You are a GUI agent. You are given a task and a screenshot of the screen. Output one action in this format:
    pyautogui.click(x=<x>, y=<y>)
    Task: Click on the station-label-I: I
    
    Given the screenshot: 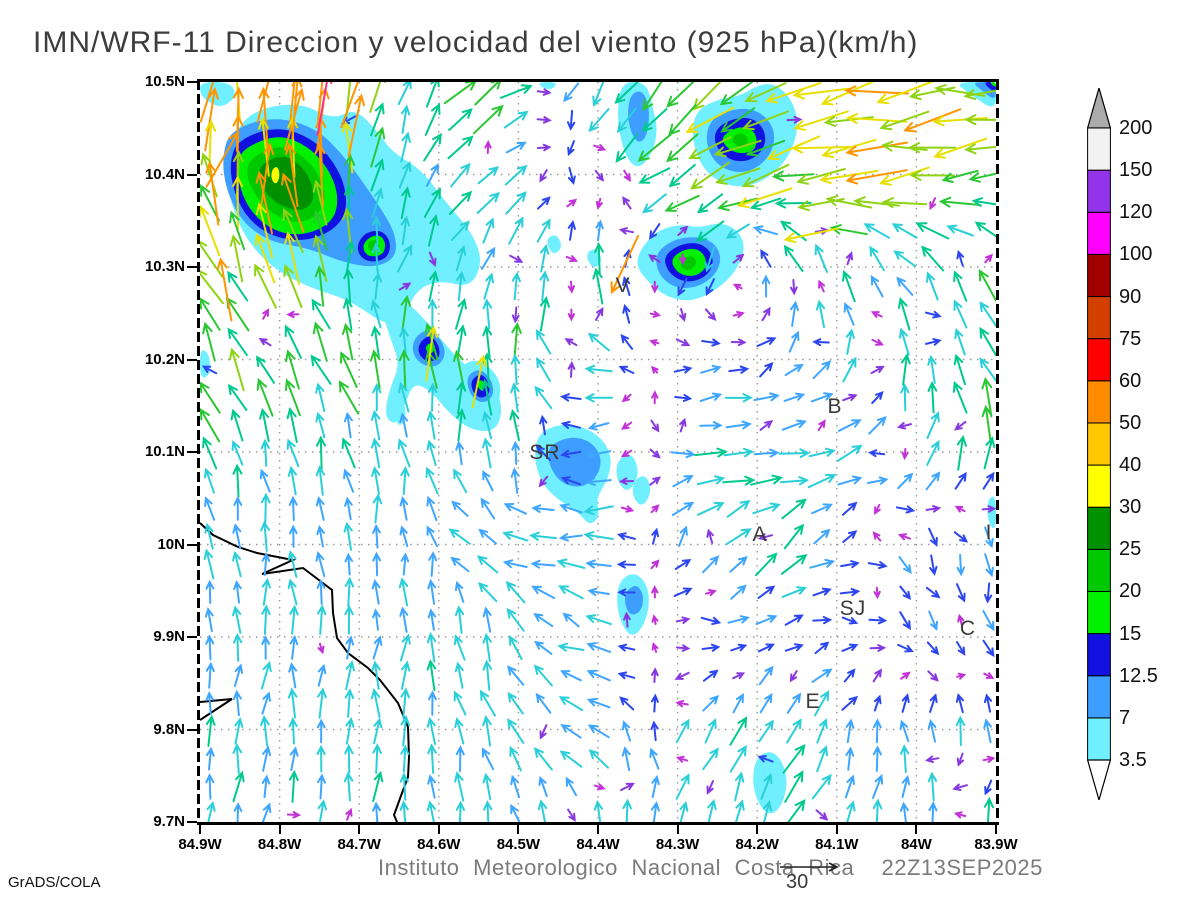 What is the action you would take?
    pyautogui.click(x=989, y=532)
    